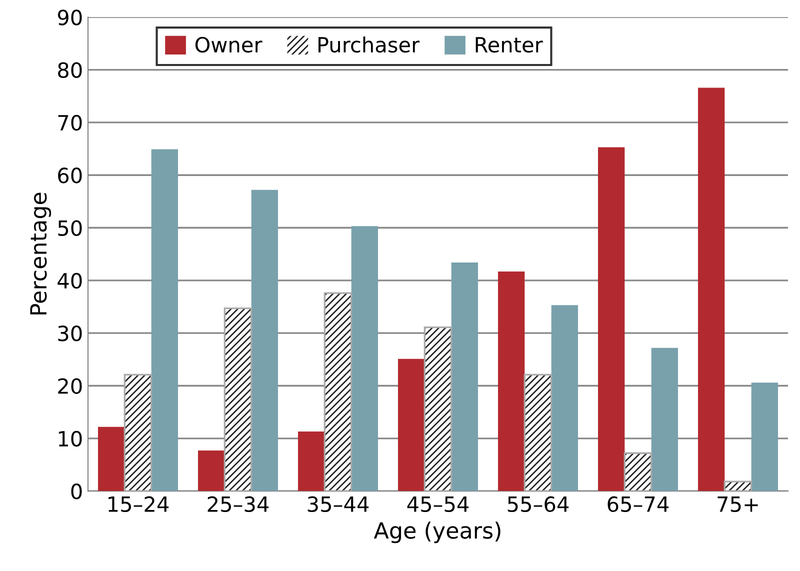 The height and width of the screenshot is (571, 800). Describe the element at coordinates (70, 70) in the screenshot. I see `y-tick-label: 80` at that location.